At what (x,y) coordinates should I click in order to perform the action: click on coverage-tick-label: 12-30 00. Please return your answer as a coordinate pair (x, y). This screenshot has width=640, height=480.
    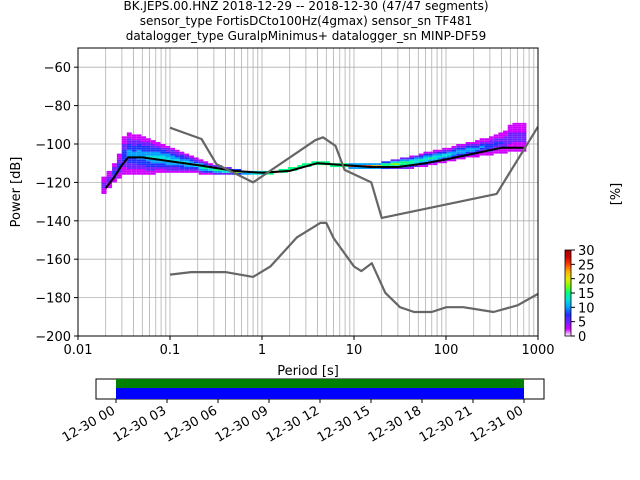
    Looking at the image, I should click on (89, 424).